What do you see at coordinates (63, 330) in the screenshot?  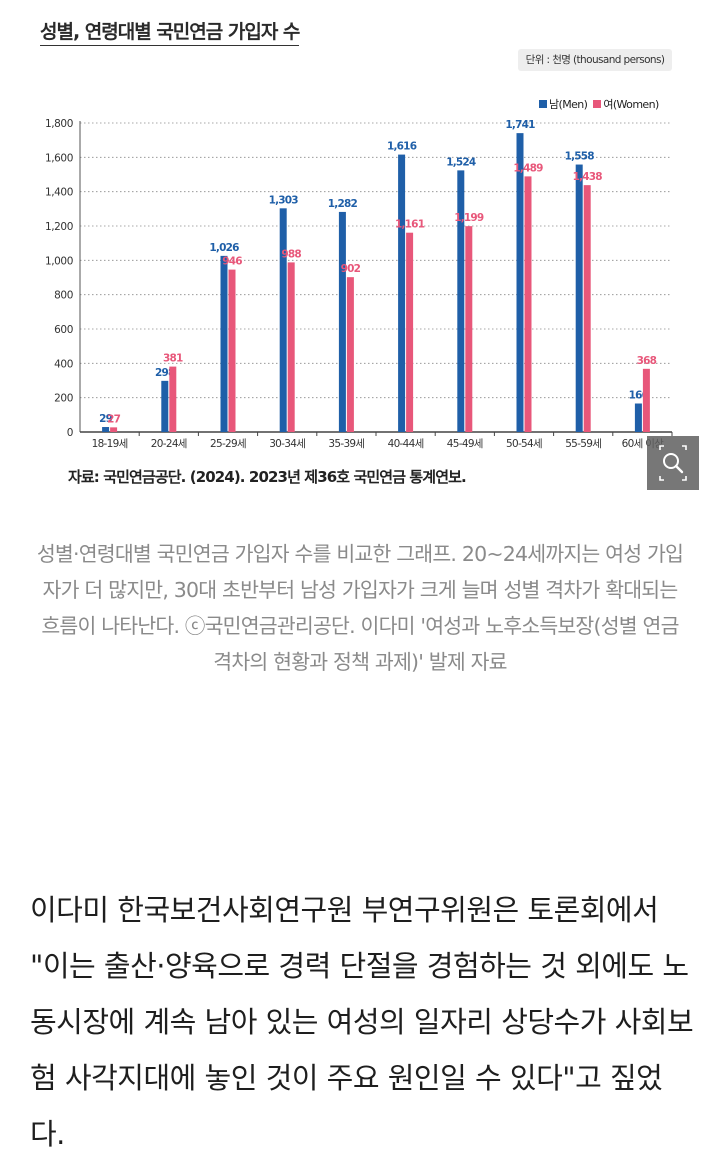 I see `y-tick-label: 600` at bounding box center [63, 330].